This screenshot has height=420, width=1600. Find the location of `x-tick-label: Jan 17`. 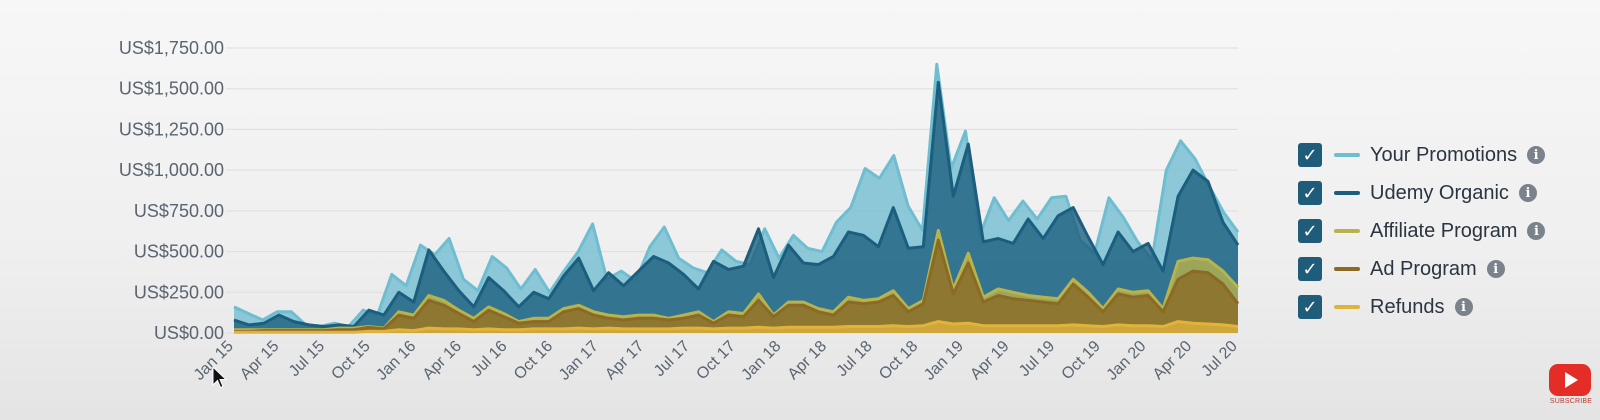

x-tick-label: Jan 17 is located at coordinates (579, 361).